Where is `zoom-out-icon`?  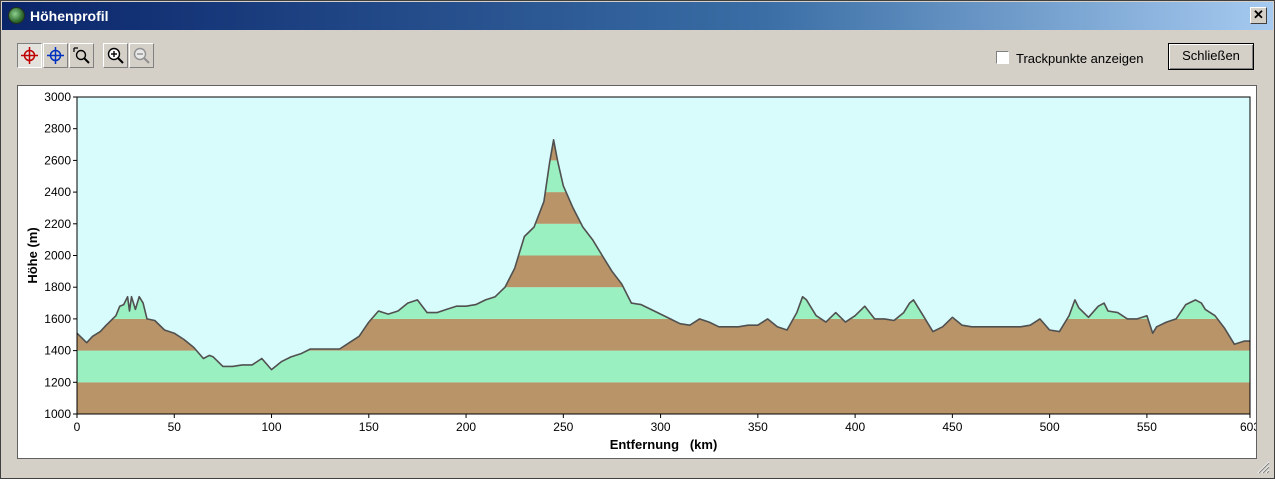
zoom-out-icon is located at coordinates (141, 55).